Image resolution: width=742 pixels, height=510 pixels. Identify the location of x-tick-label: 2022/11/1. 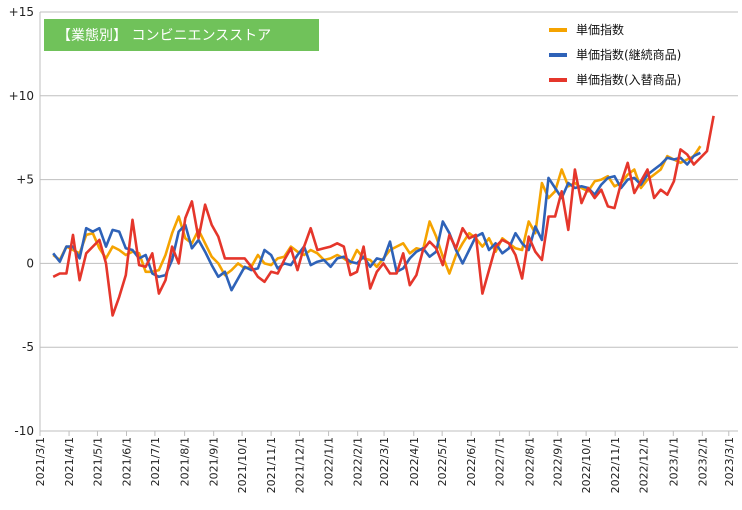
(615, 465).